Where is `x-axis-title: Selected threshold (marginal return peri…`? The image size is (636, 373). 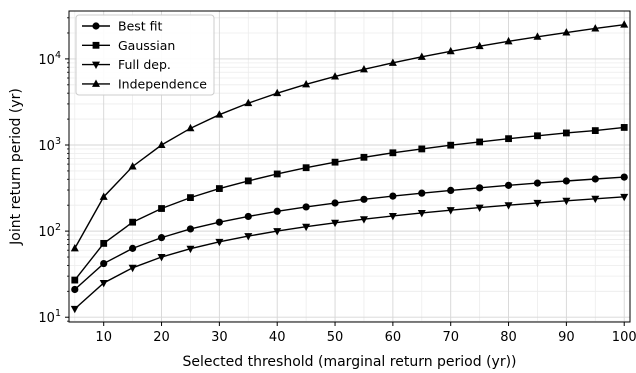 x-axis-title: Selected threshold (marginal return peri… is located at coordinates (349, 362).